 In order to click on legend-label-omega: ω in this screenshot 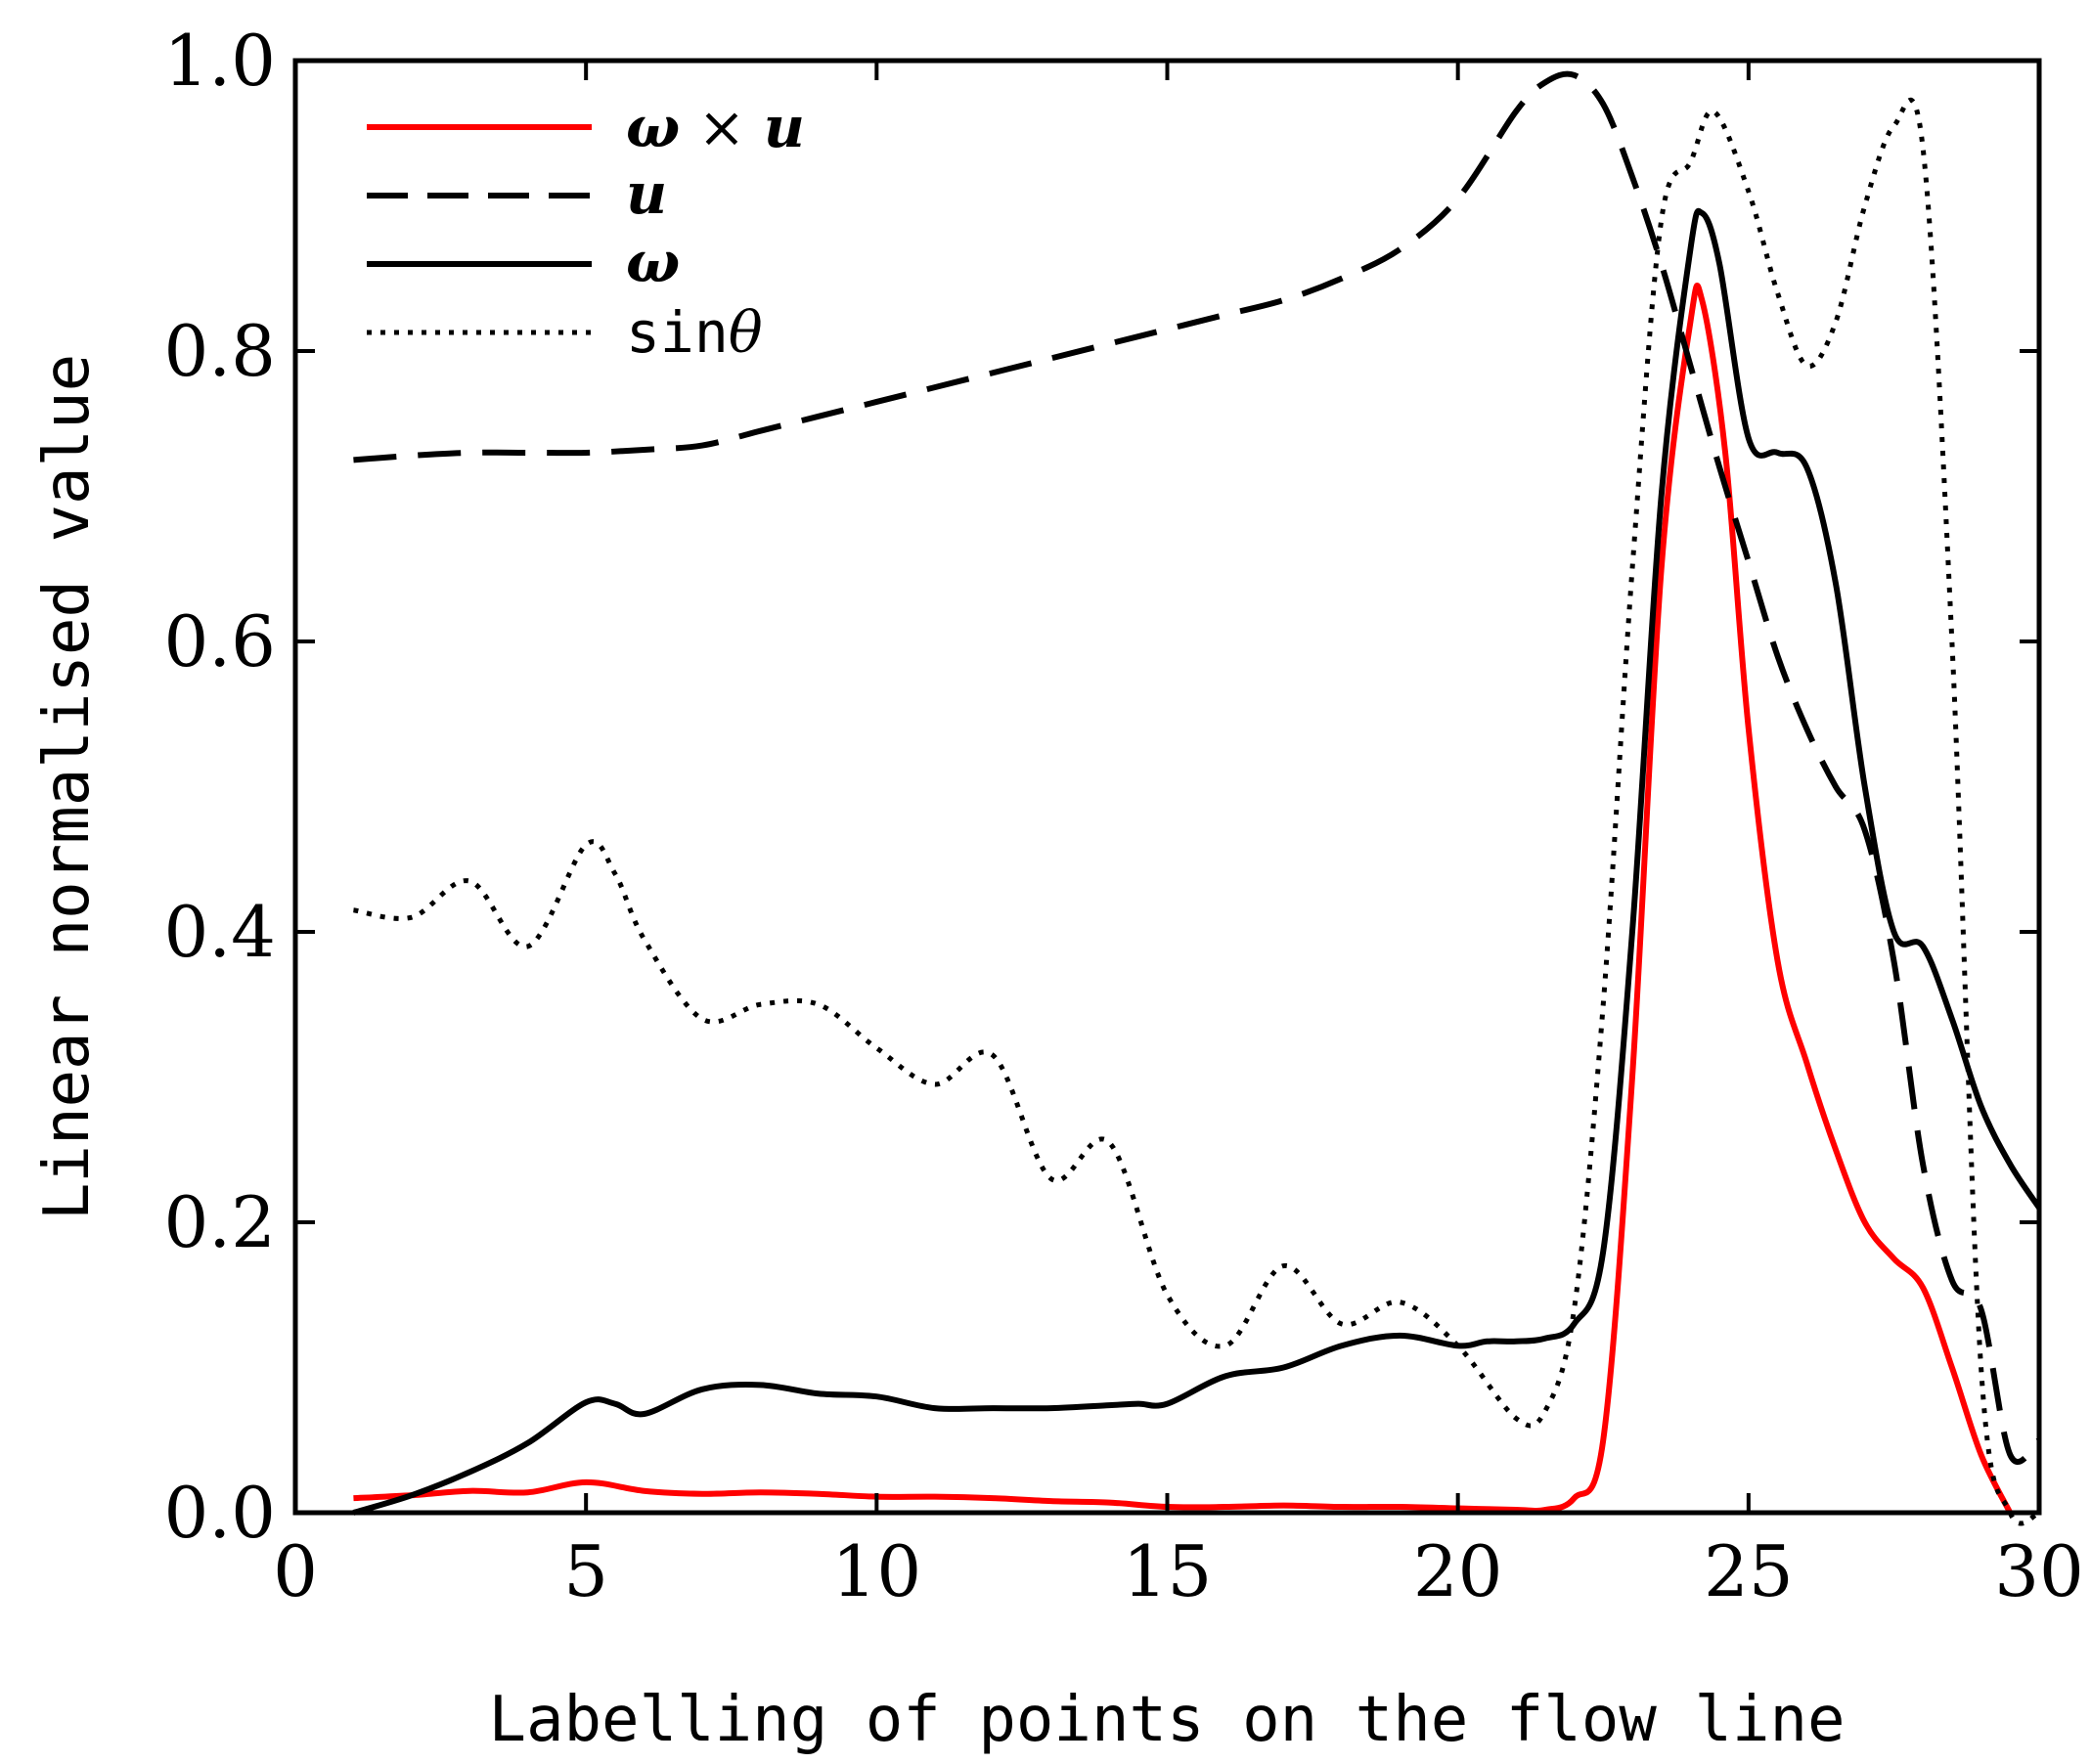, I will do `click(653, 262)`.